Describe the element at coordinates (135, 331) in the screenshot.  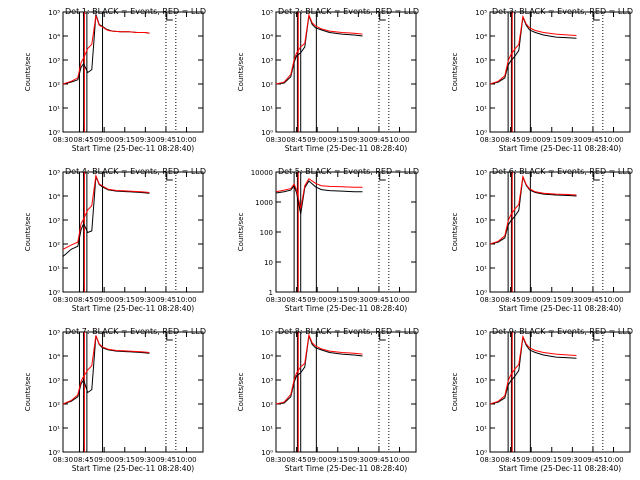
I see `panel-title: Det 7: BLACK = Events, RED = LLD` at that location.